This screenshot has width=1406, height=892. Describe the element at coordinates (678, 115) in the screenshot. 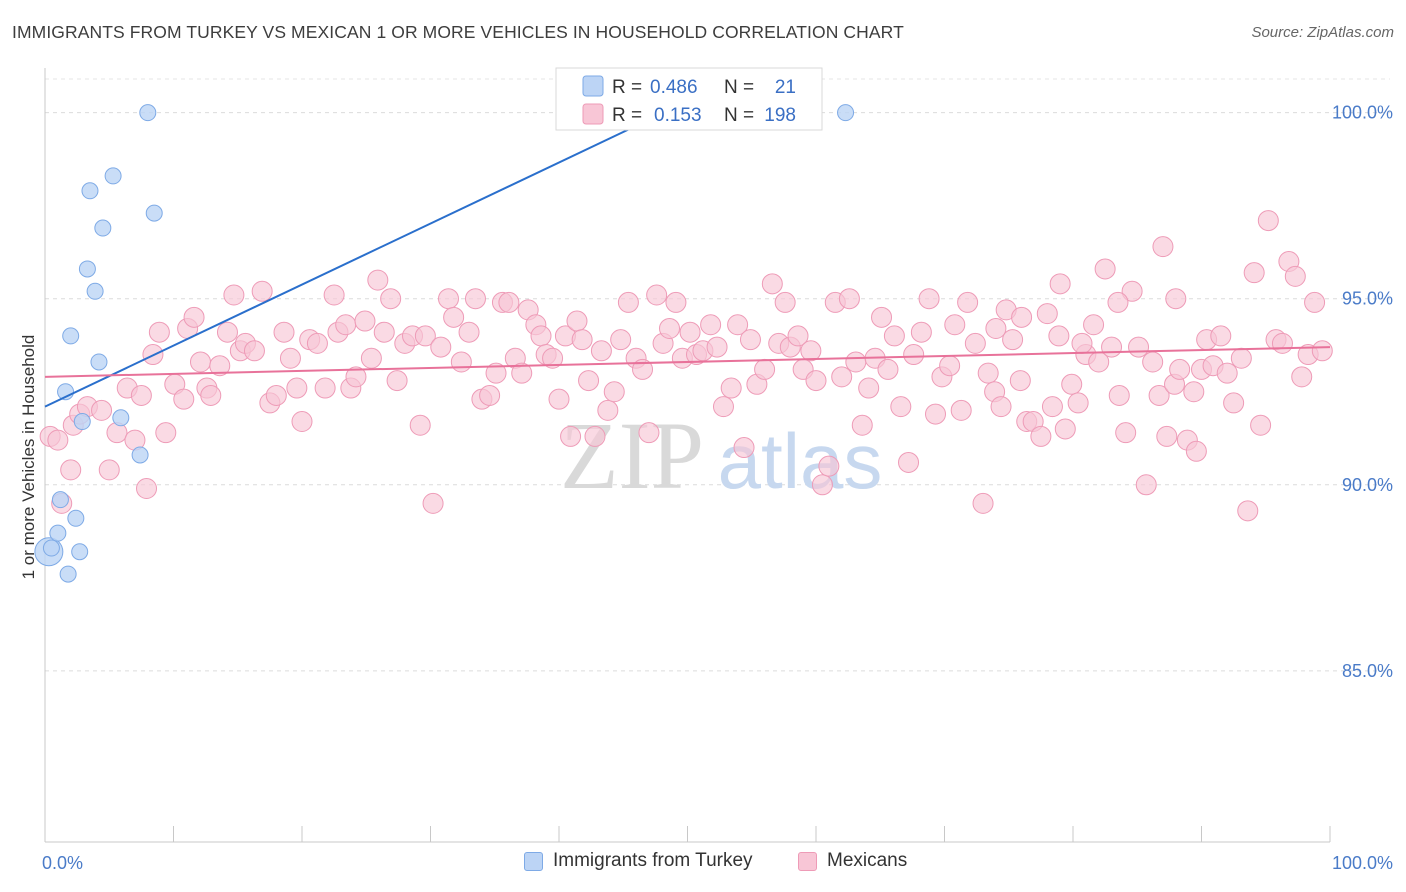

I see `legend-r-value-2: 0.153` at that location.